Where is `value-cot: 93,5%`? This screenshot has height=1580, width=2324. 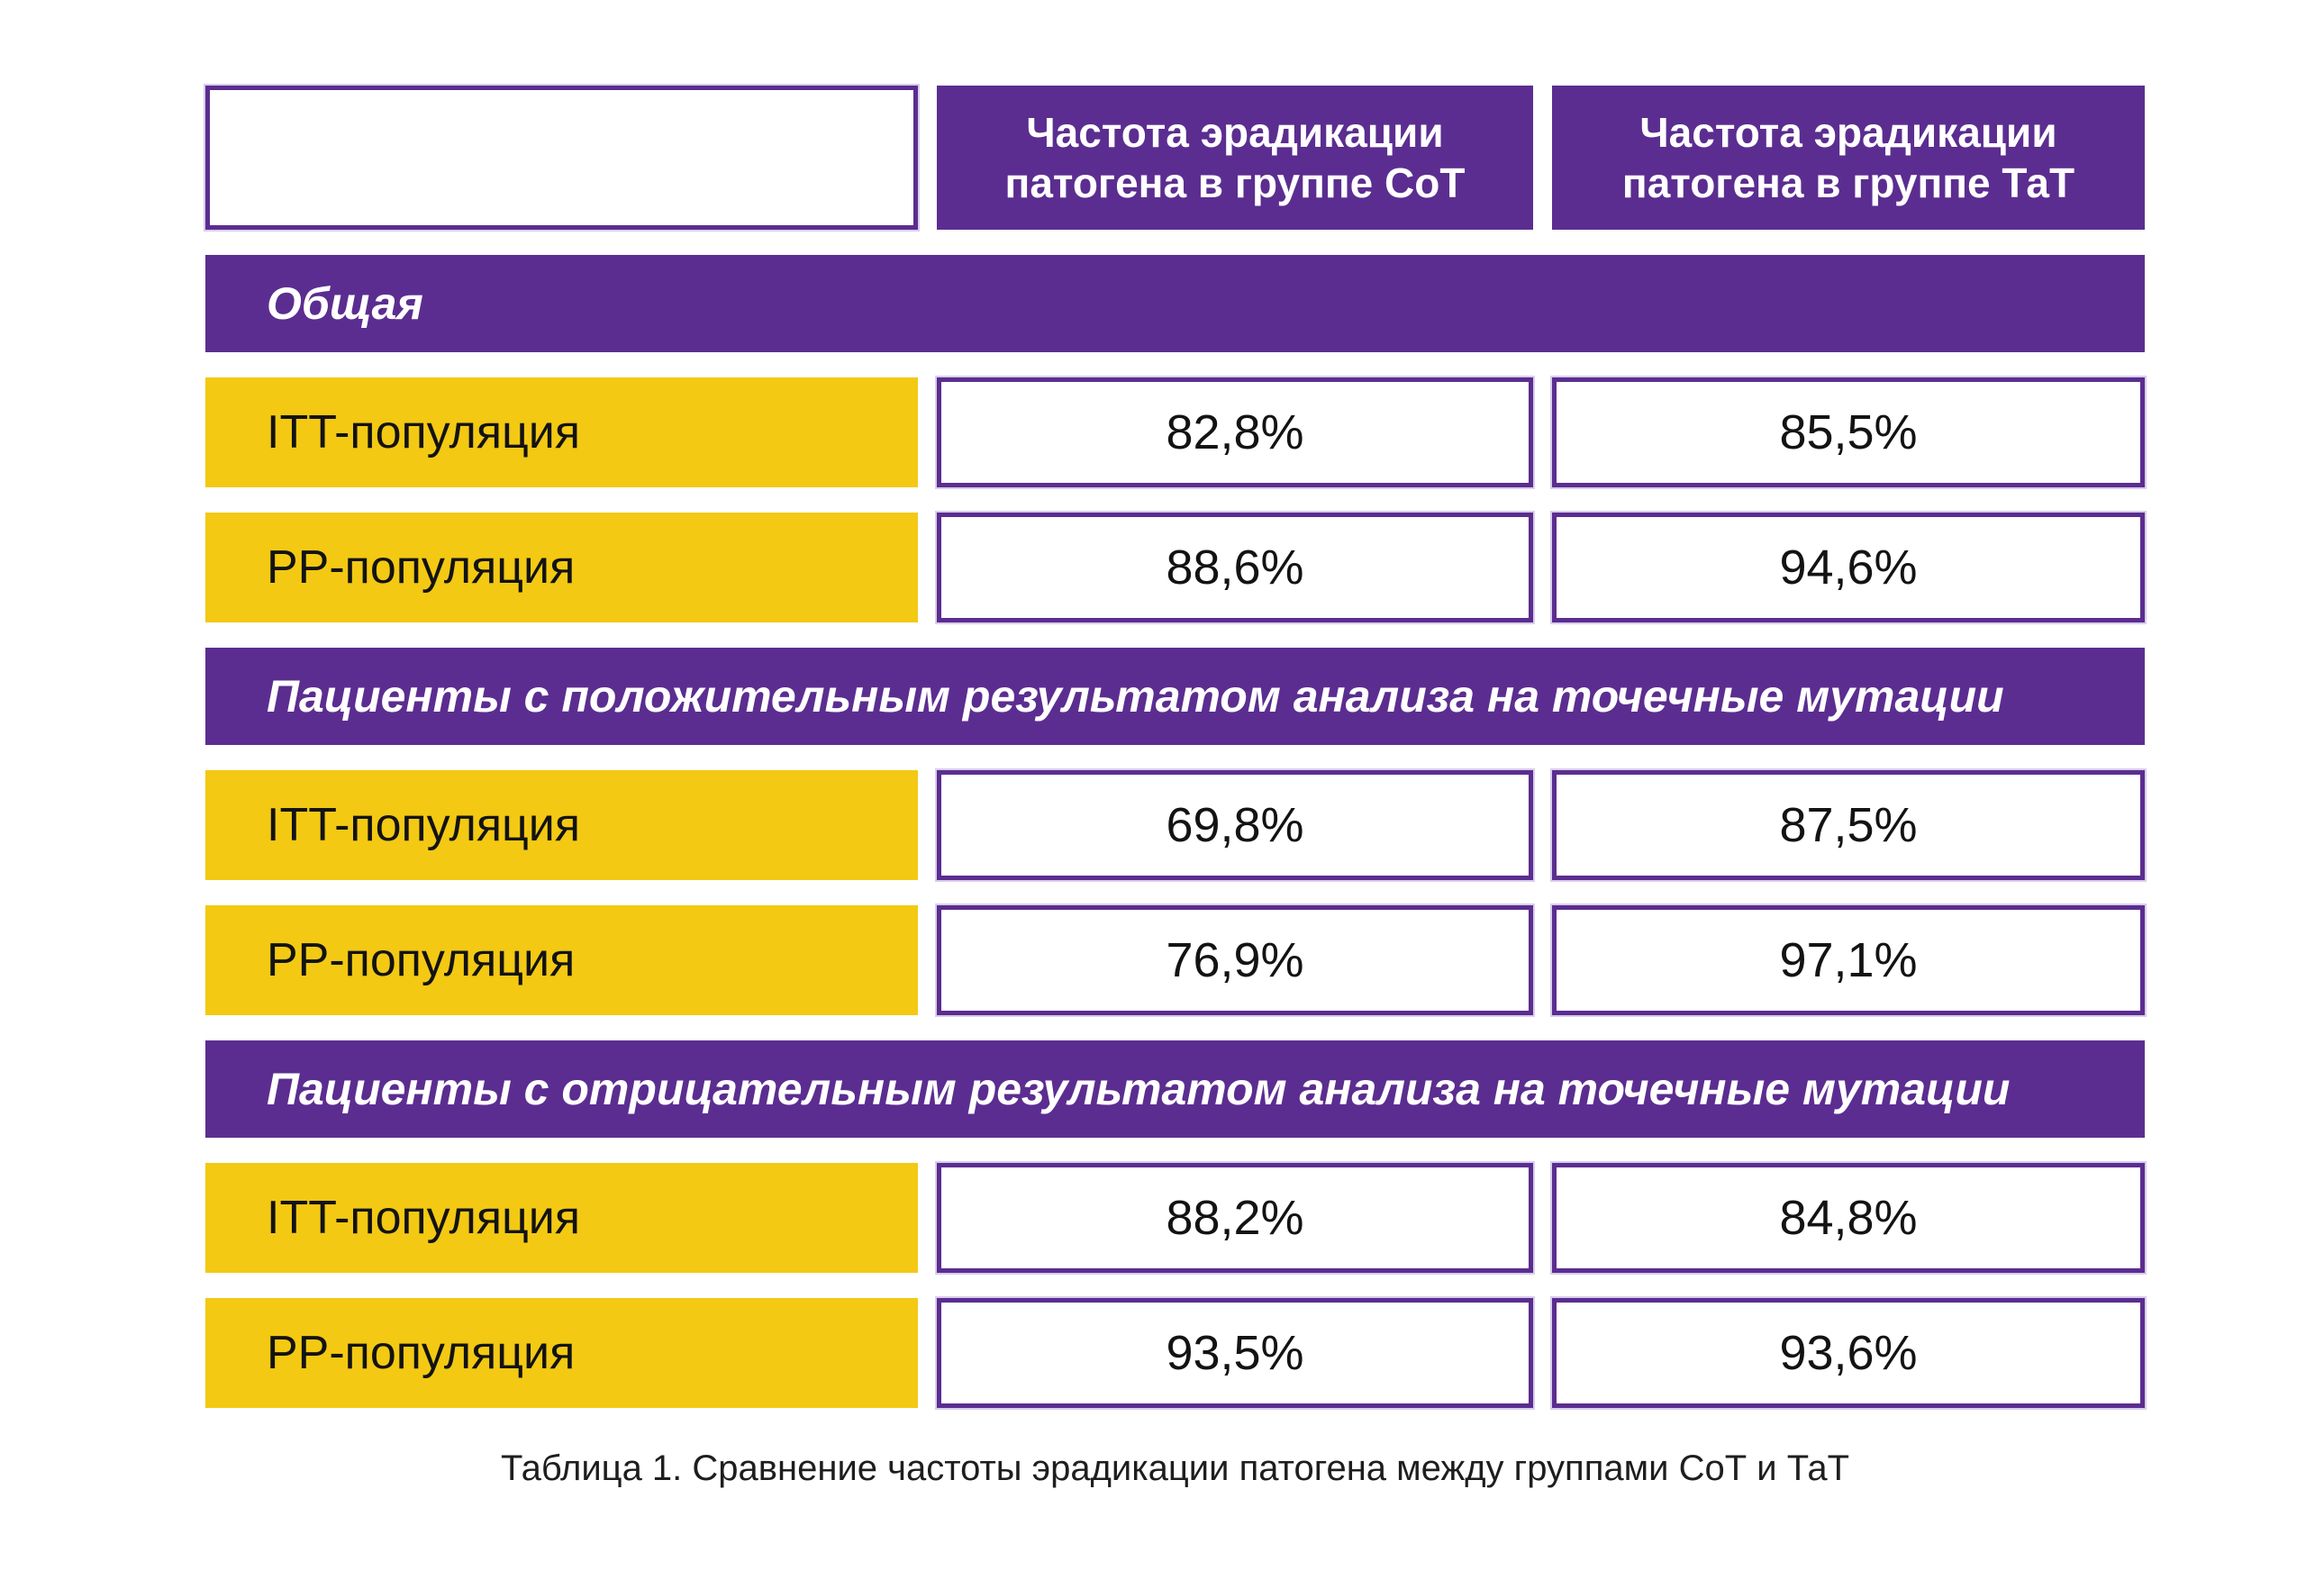 value-cot: 93,5% is located at coordinates (1235, 1353).